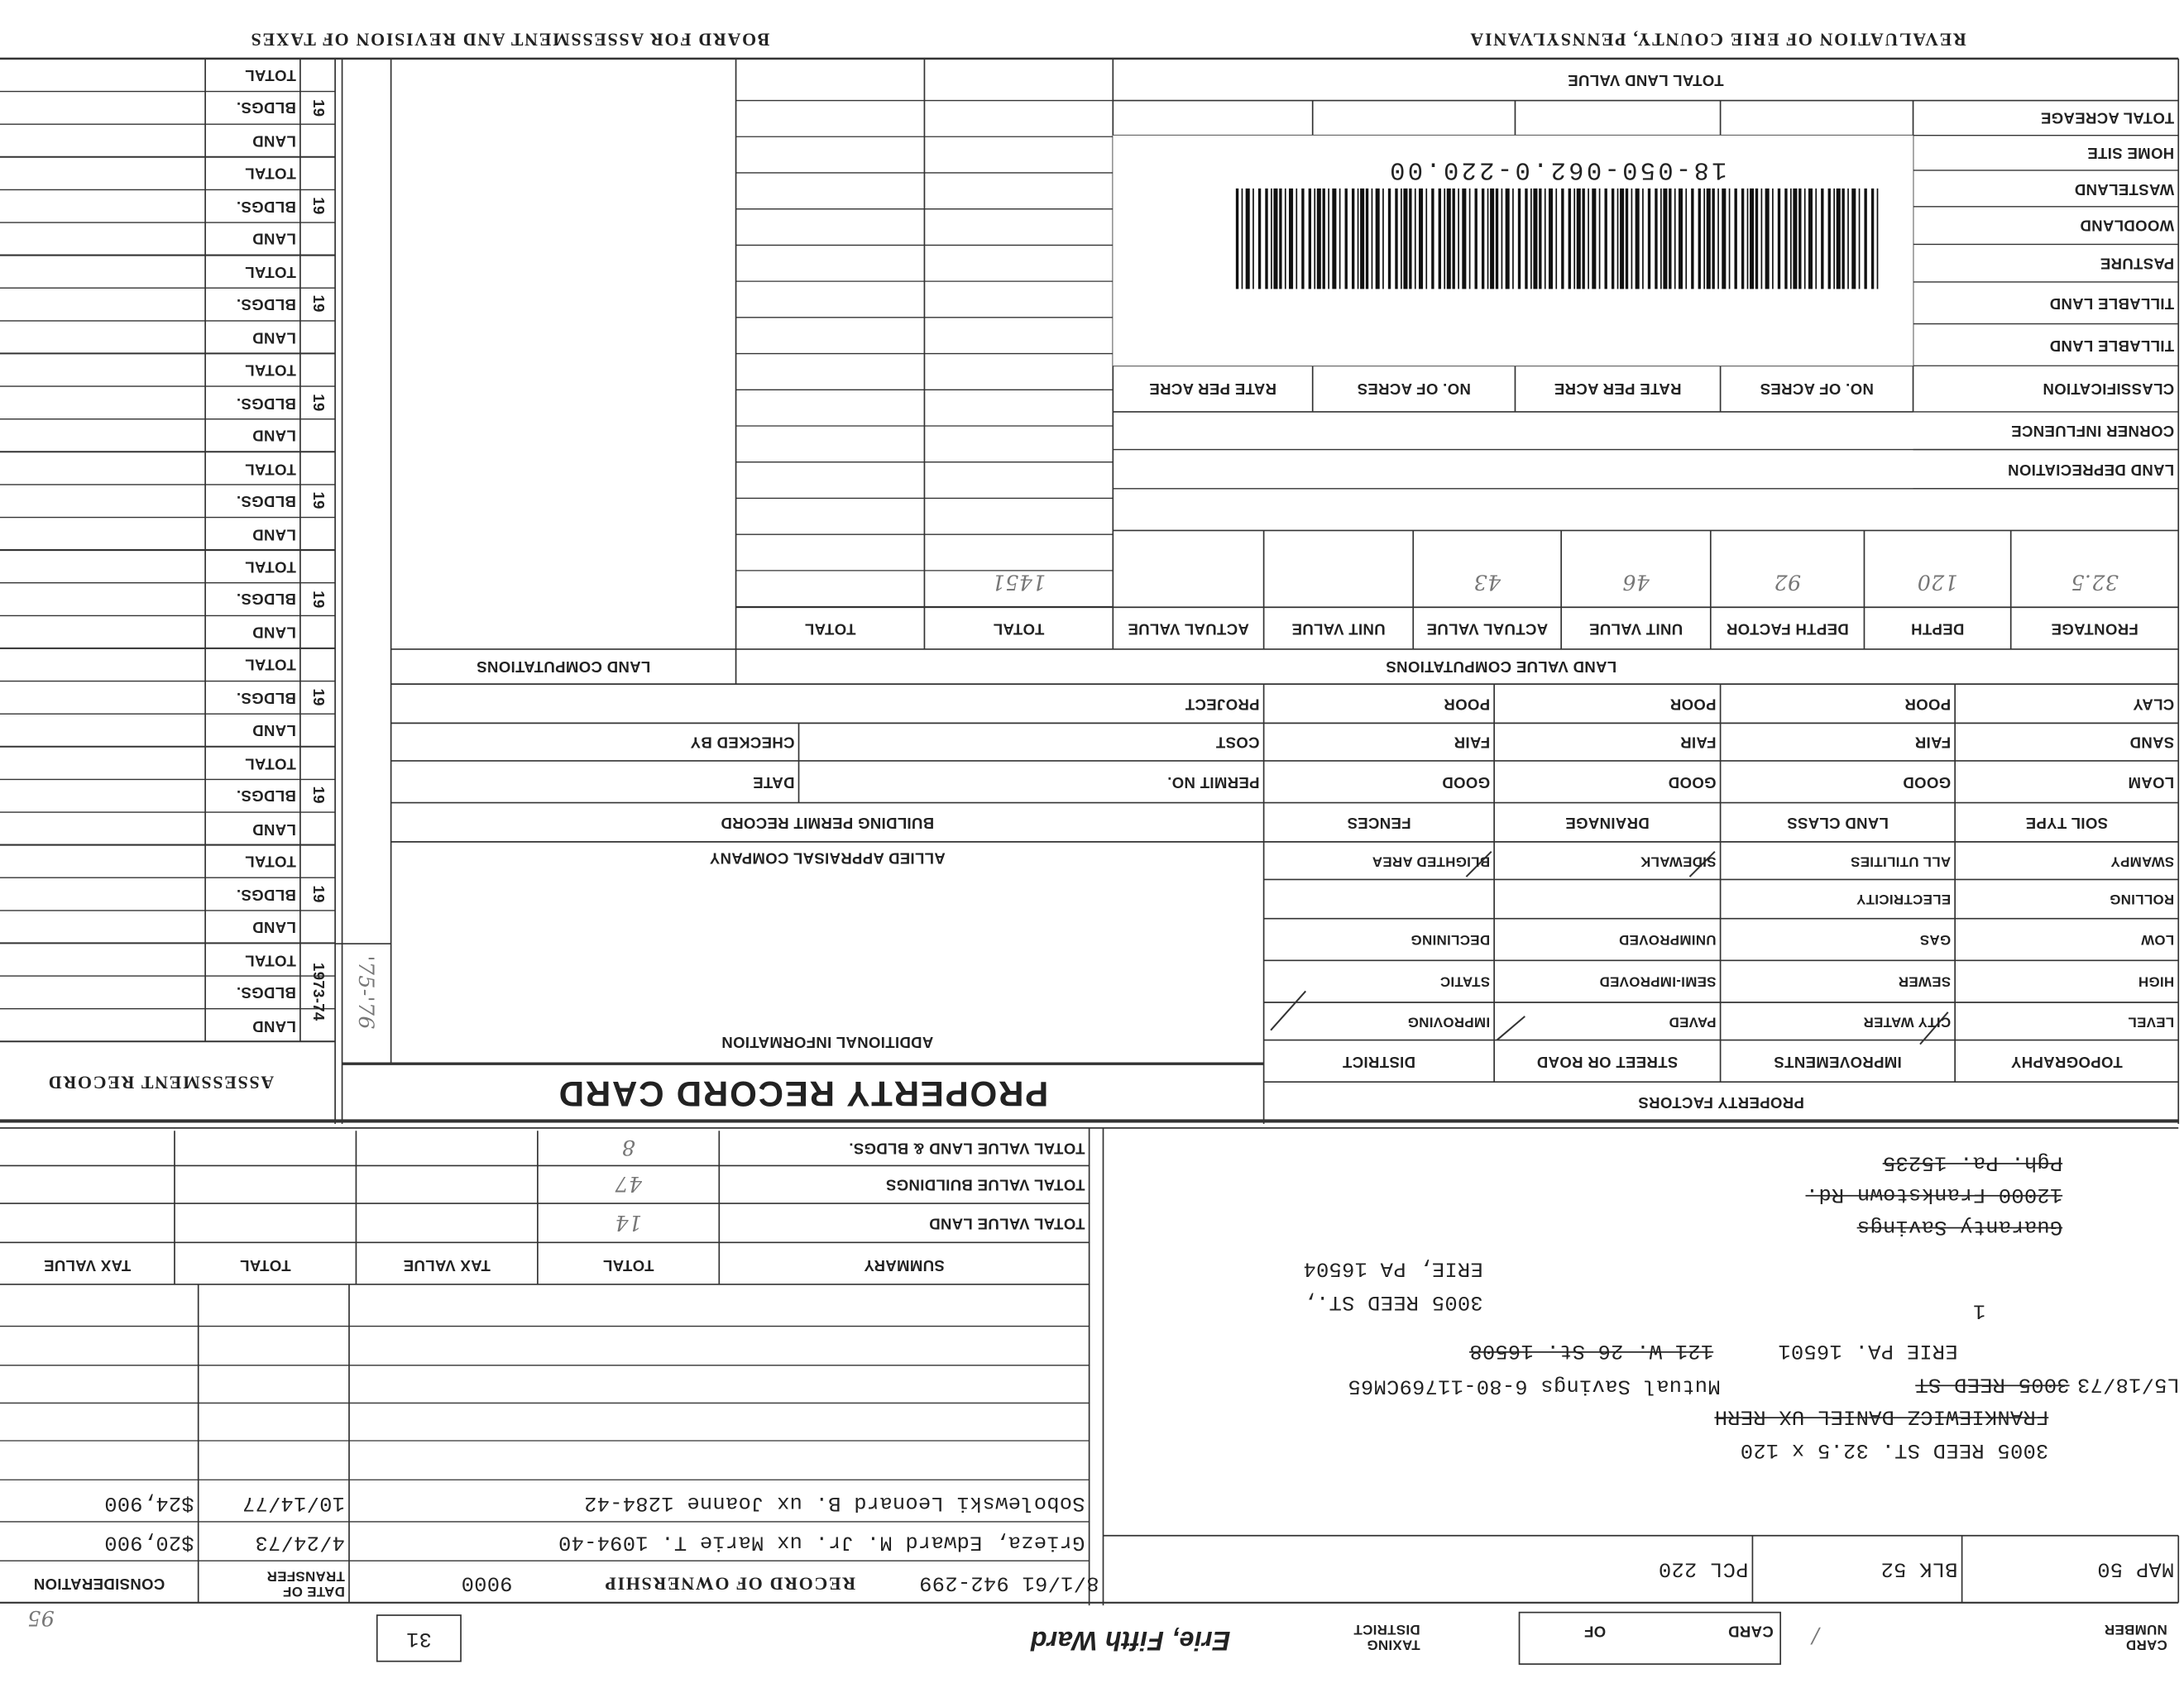  Describe the element at coordinates (2142, 899) in the screenshot. I see `factor-item: ROLLING` at that location.